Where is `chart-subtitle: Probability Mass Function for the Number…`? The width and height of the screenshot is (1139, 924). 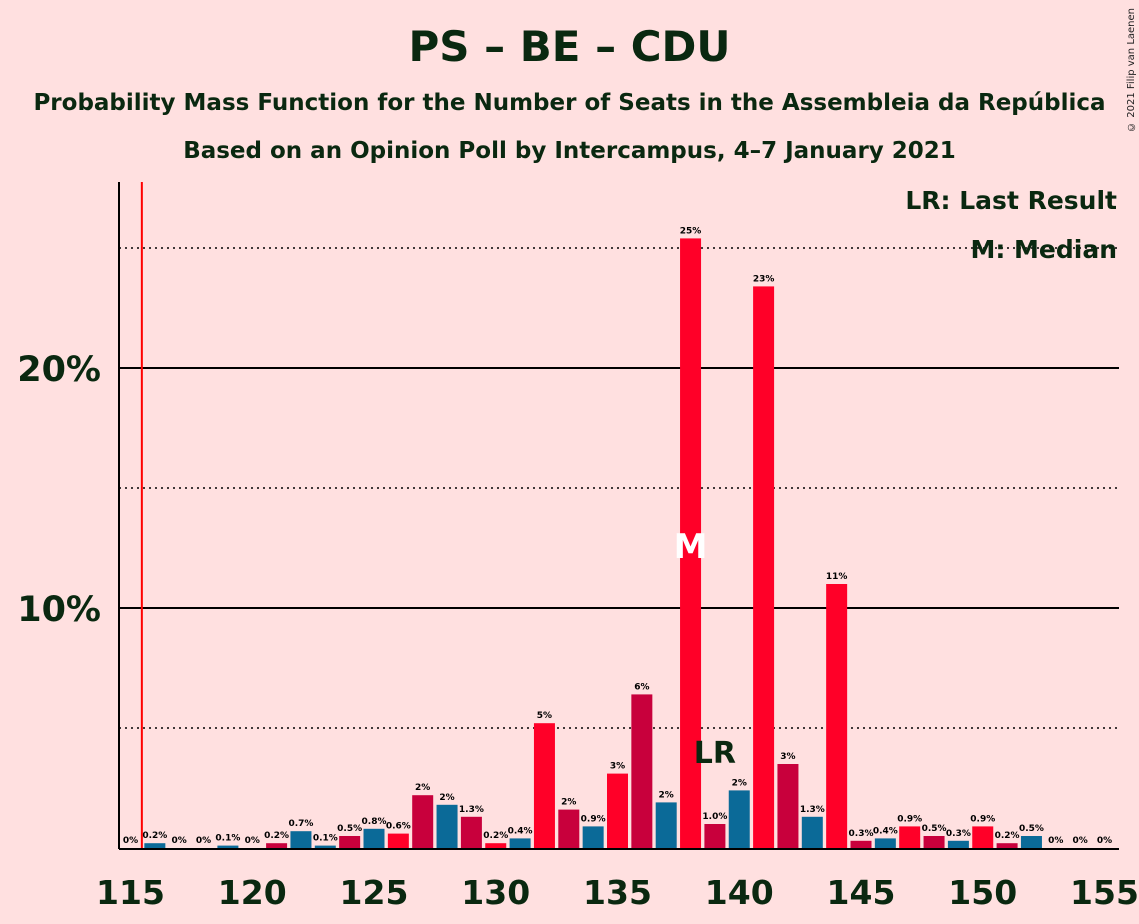
chart-subtitle: Probability Mass Function for the Number… is located at coordinates (569, 103).